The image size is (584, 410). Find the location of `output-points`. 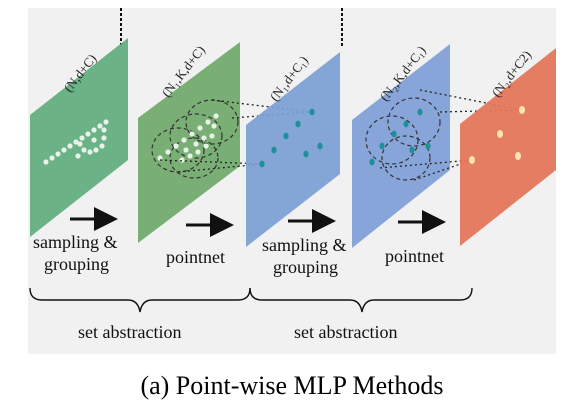

output-points is located at coordinates (497, 135).